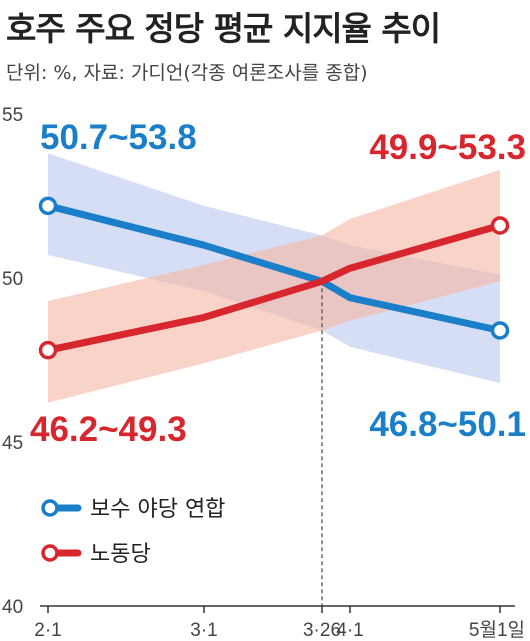 The width and height of the screenshot is (530, 641). I want to click on y-tick-label: 40, so click(12, 607).